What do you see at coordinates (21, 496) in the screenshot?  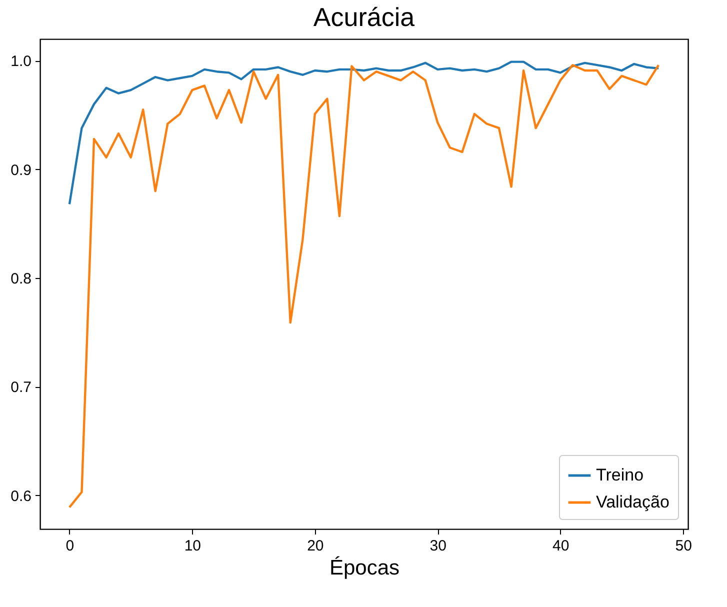 I see `y-tick-label: 0.6` at bounding box center [21, 496].